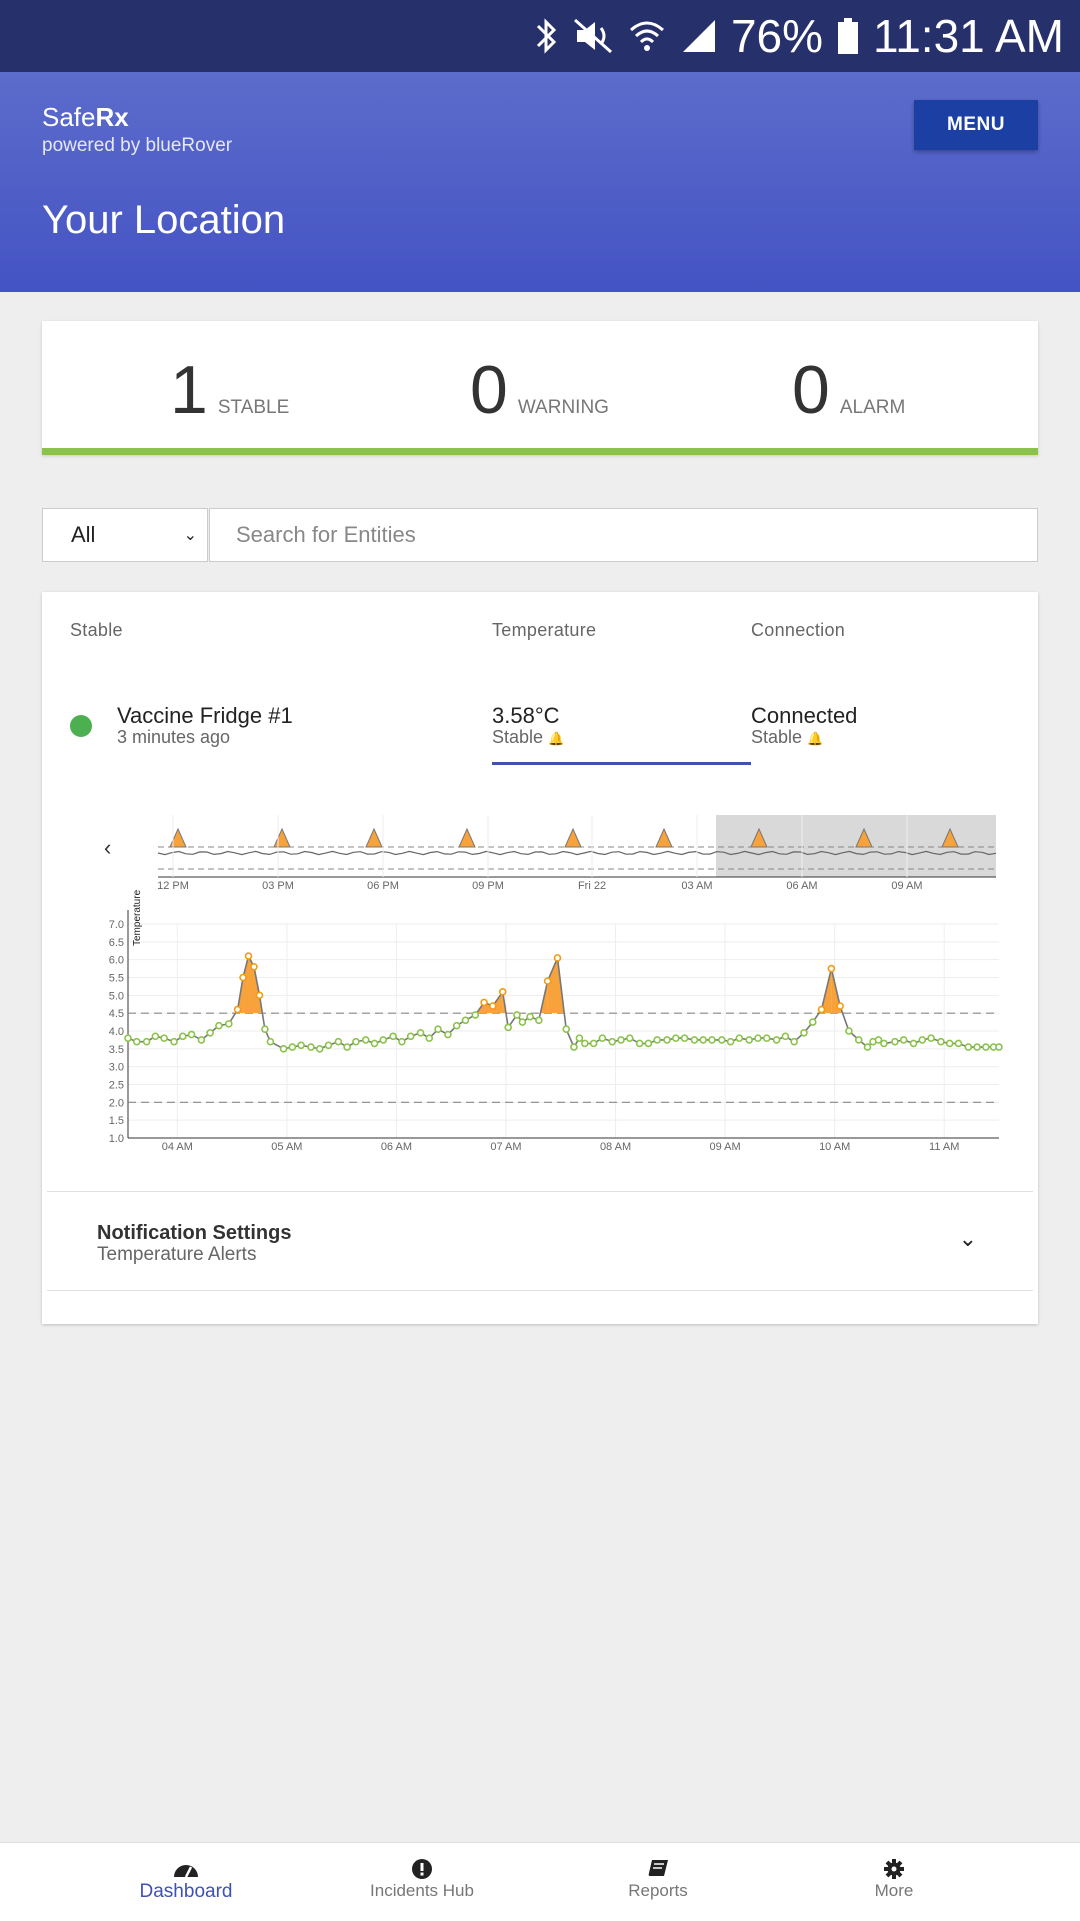 The width and height of the screenshot is (1080, 1921). What do you see at coordinates (96, 630) in the screenshot?
I see `column-header-status: Stable` at bounding box center [96, 630].